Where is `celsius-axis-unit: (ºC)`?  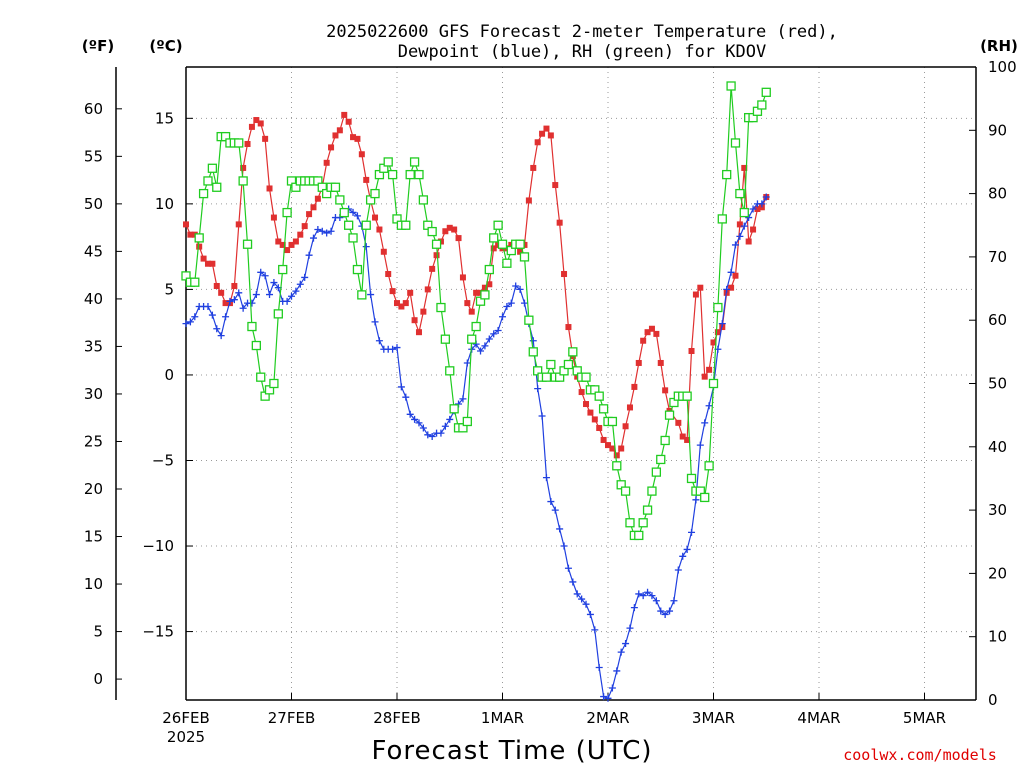
celsius-axis-unit: (ºC) is located at coordinates (165, 46).